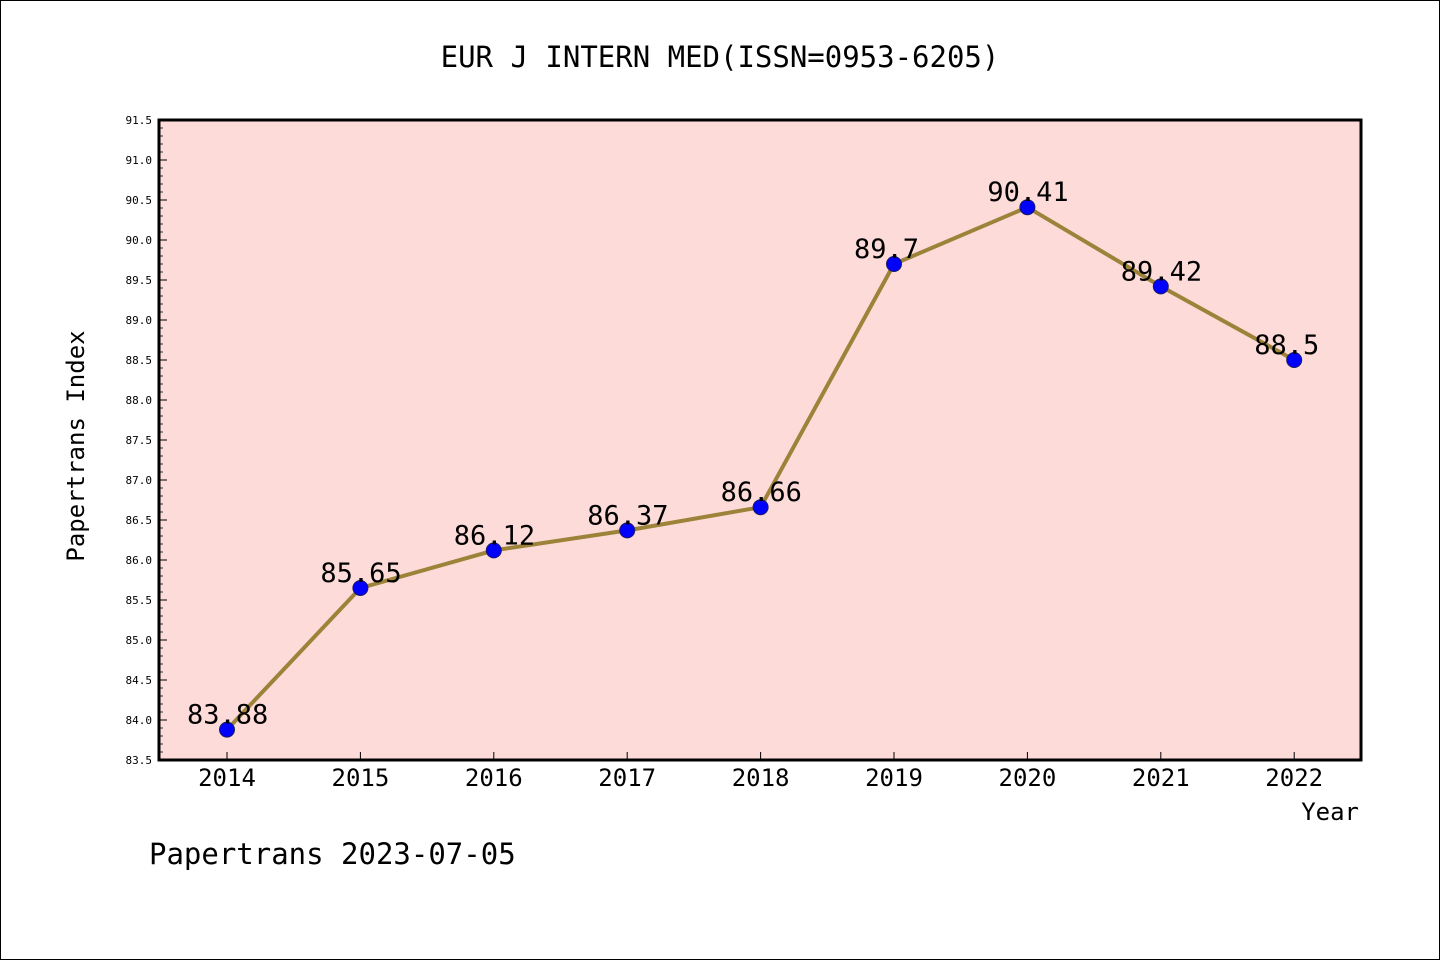  I want to click on x-tick-label: 2015, so click(361, 778).